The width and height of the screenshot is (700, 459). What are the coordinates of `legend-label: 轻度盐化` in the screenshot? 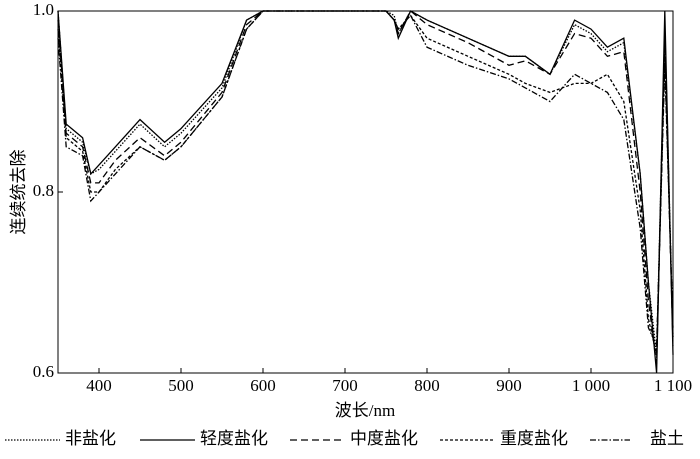 It's located at (234, 438).